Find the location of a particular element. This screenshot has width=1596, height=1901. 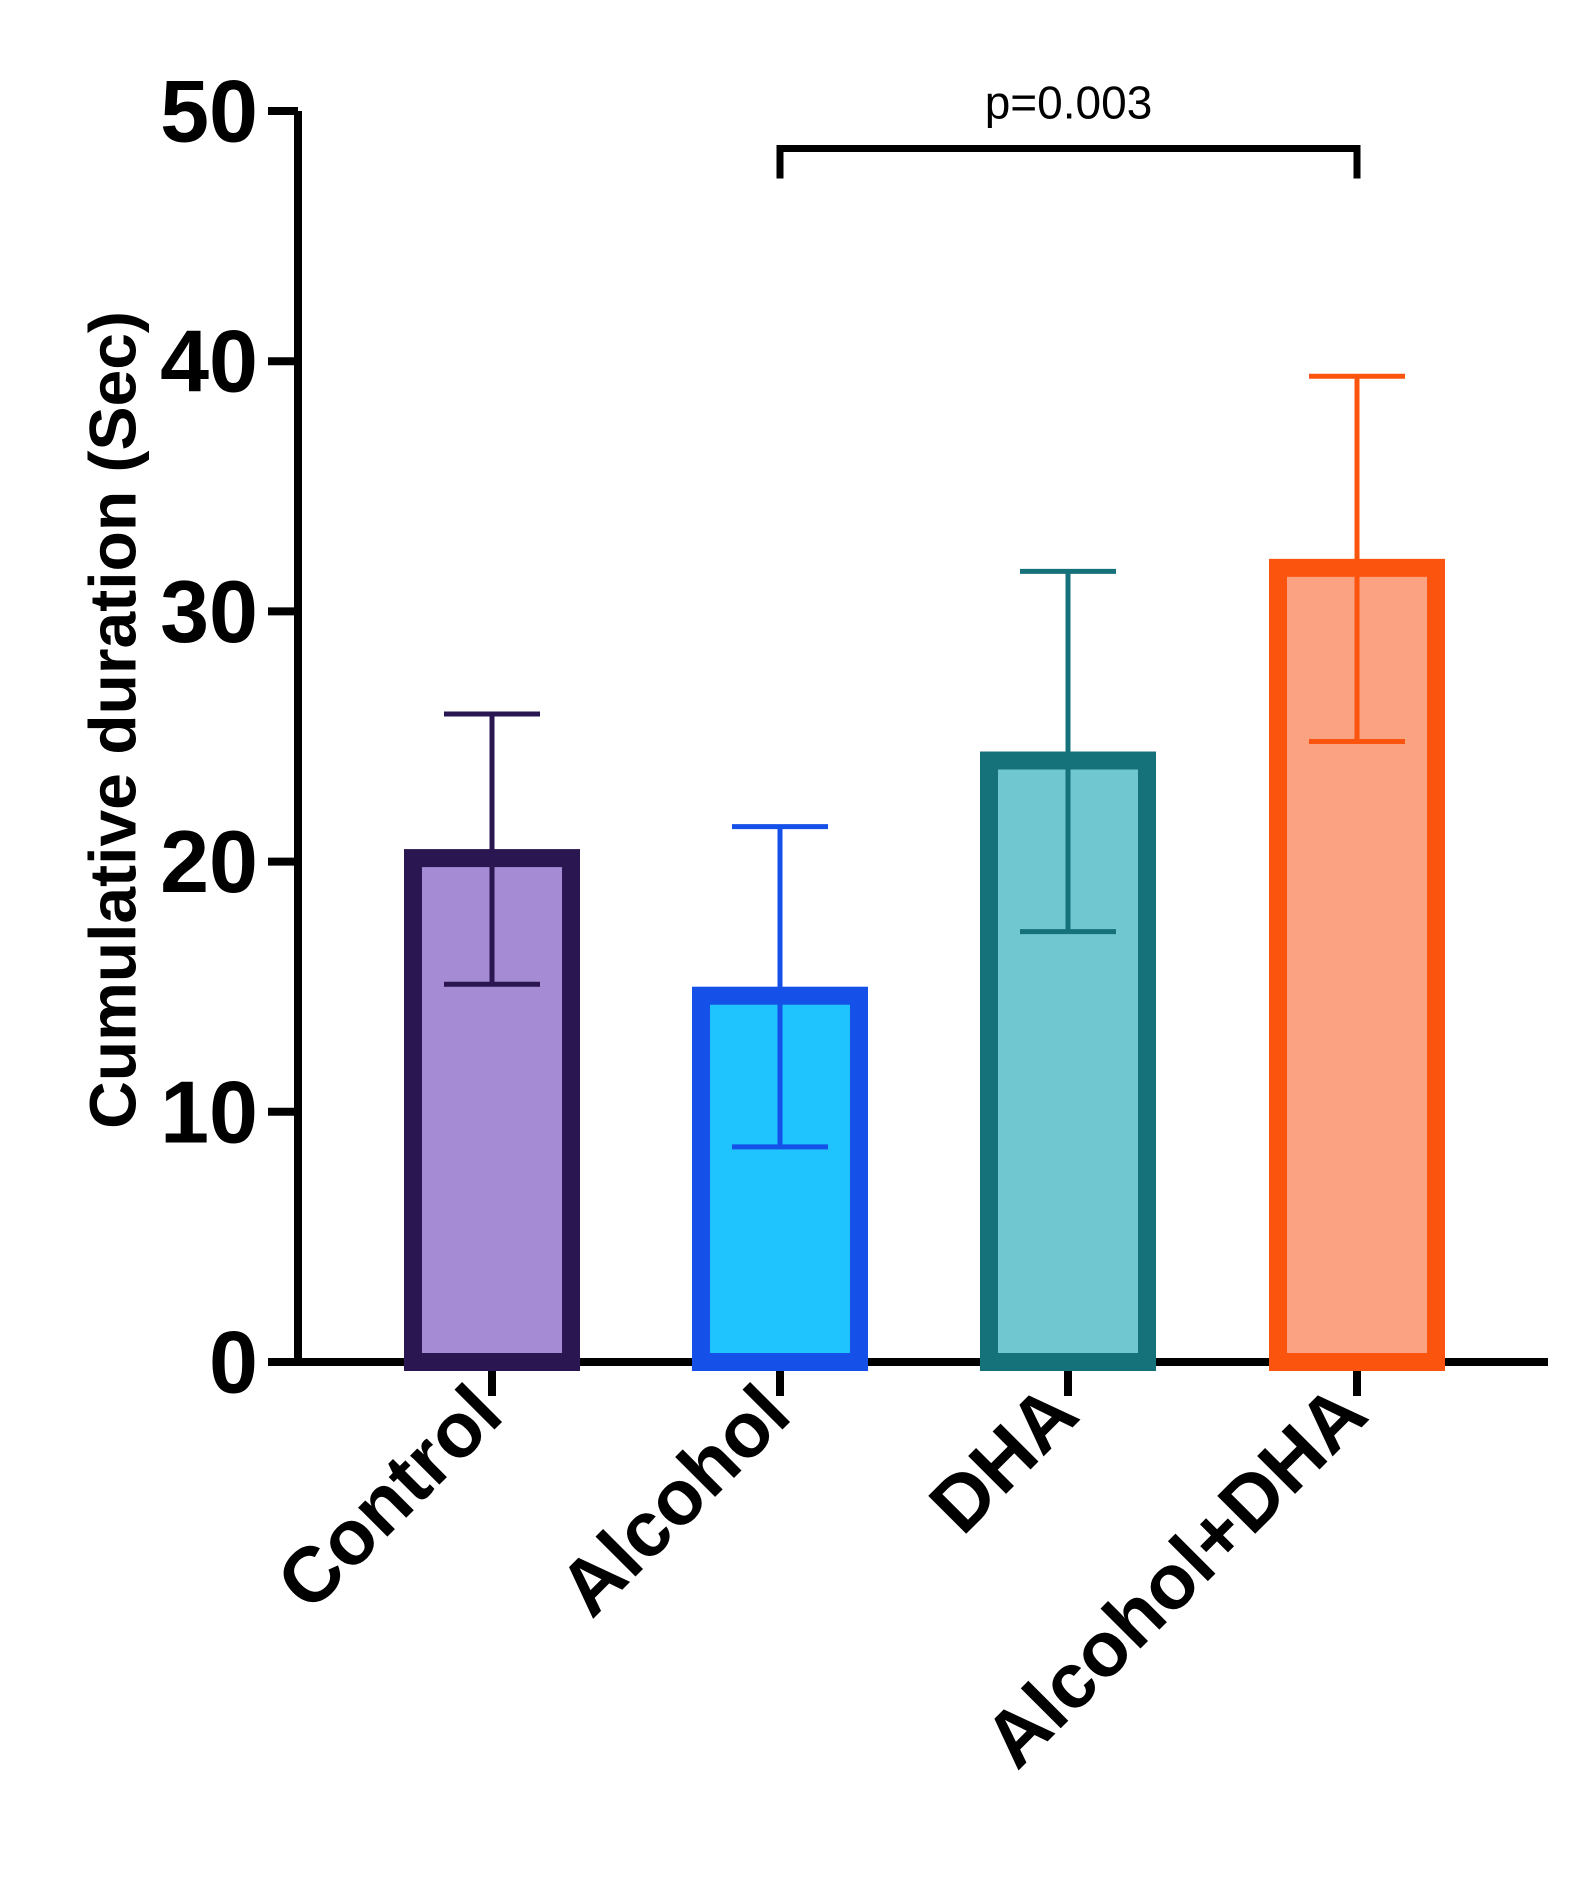

y-axis-label: Cumulative duration (Sec) is located at coordinates (112, 720).